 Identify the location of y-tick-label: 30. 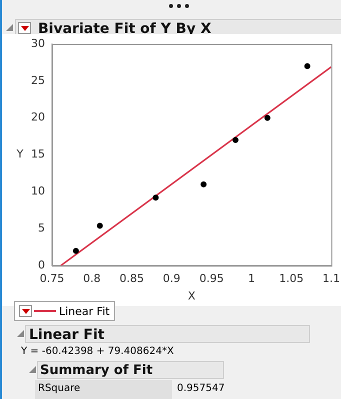
(37, 43).